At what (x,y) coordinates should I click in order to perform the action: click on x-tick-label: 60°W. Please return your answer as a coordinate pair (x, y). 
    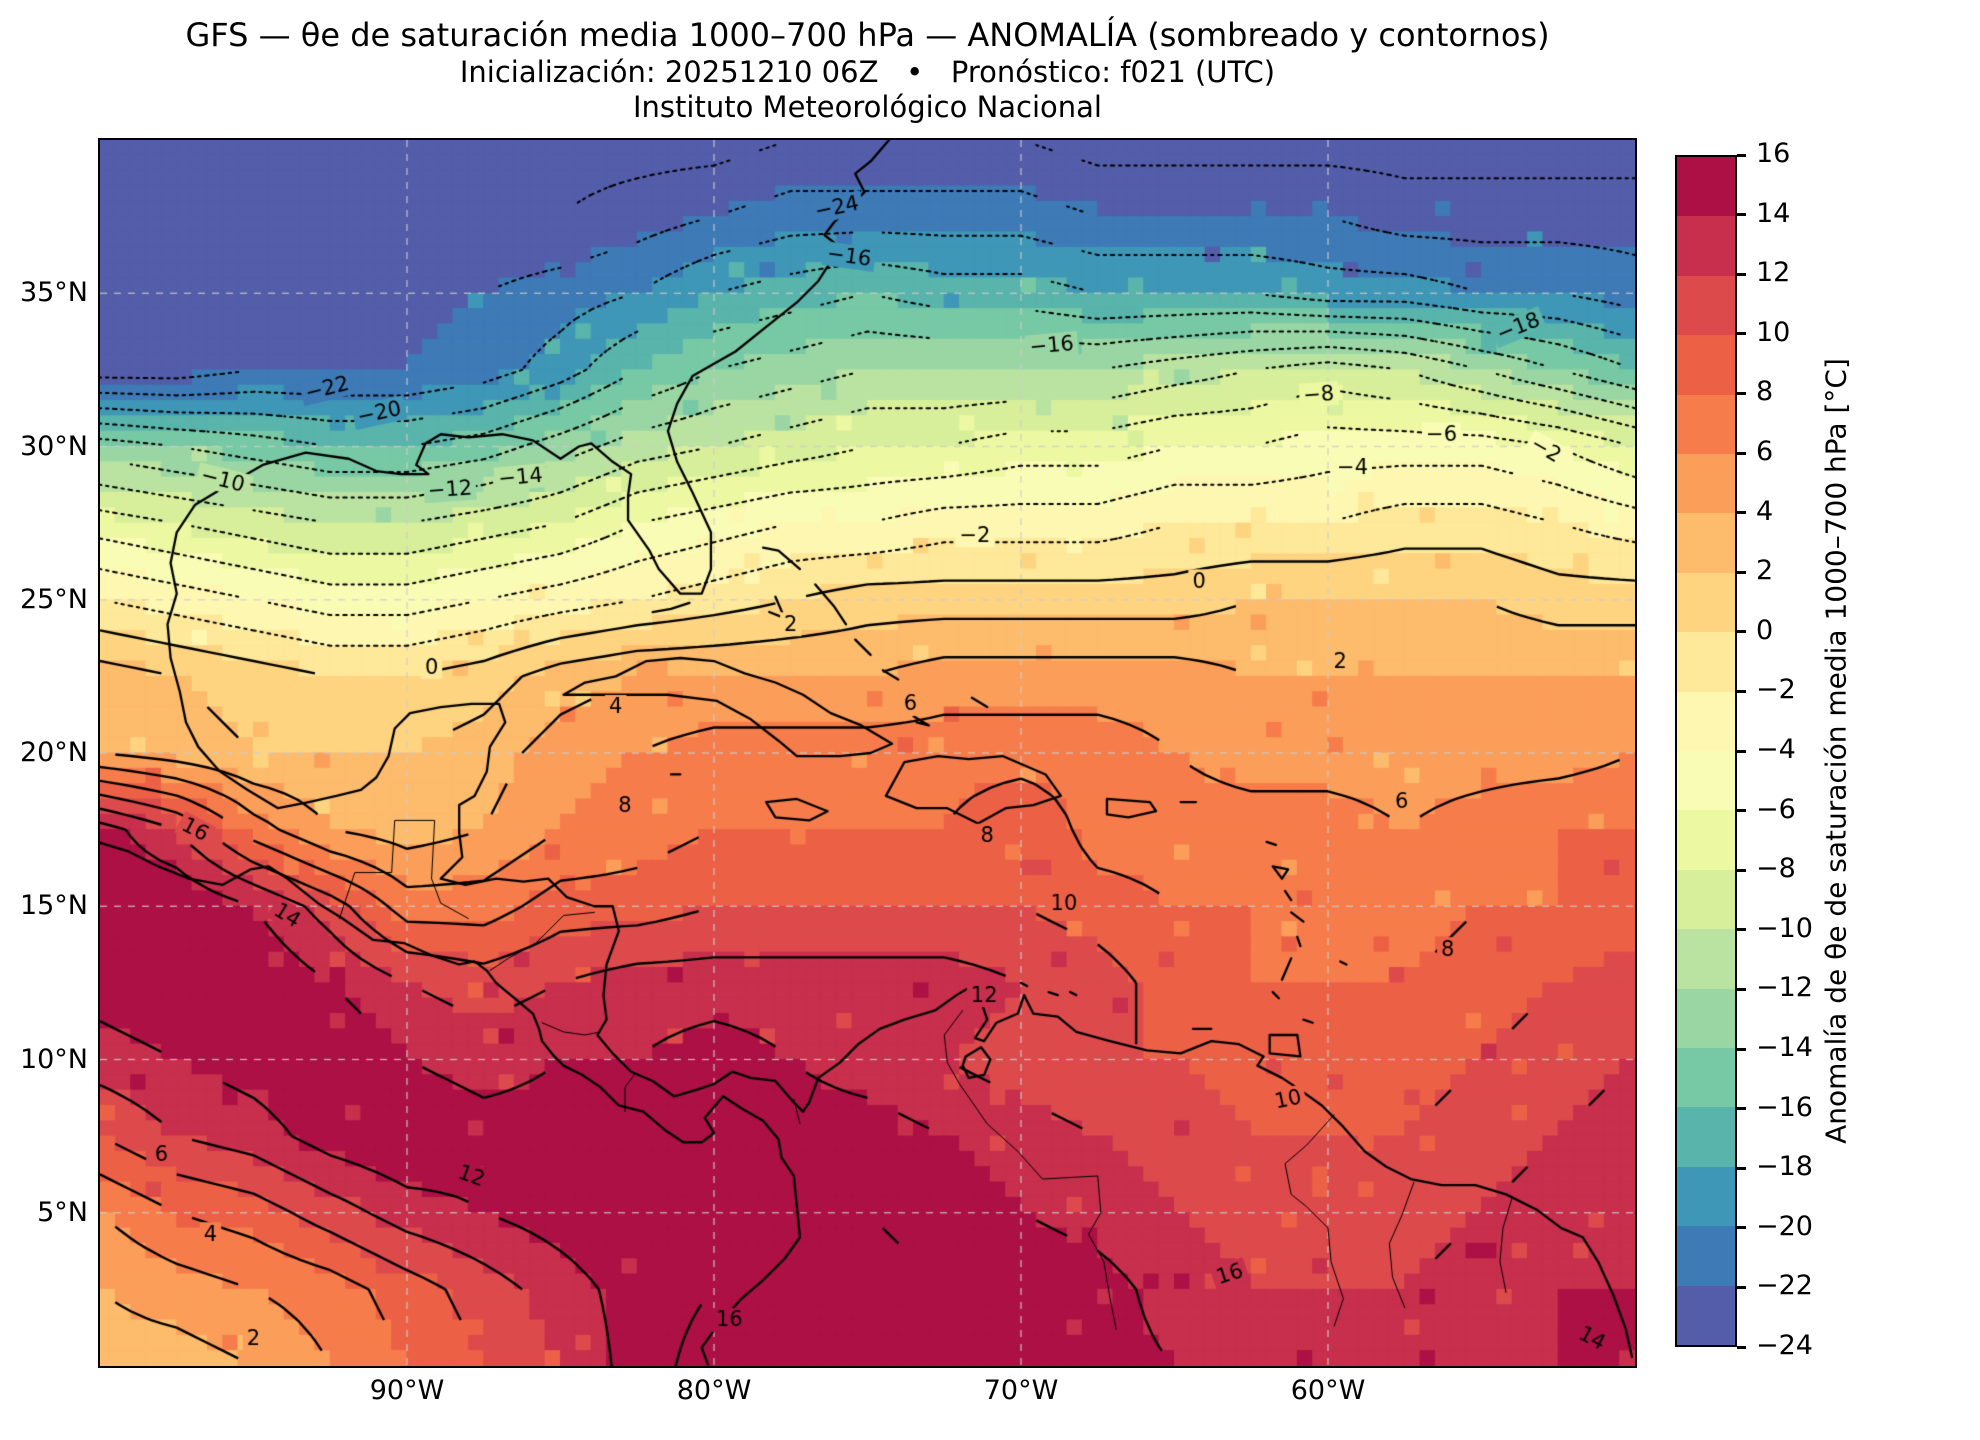
    Looking at the image, I should click on (1328, 1390).